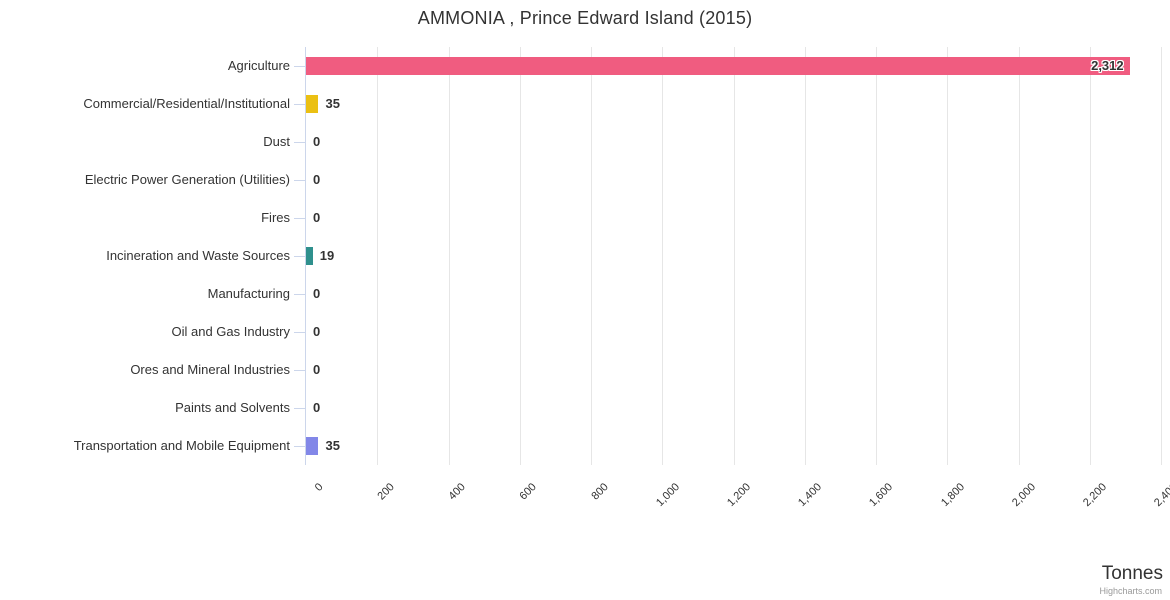  Describe the element at coordinates (739, 495) in the screenshot. I see `x-axis-tick-label: 1,200` at that location.